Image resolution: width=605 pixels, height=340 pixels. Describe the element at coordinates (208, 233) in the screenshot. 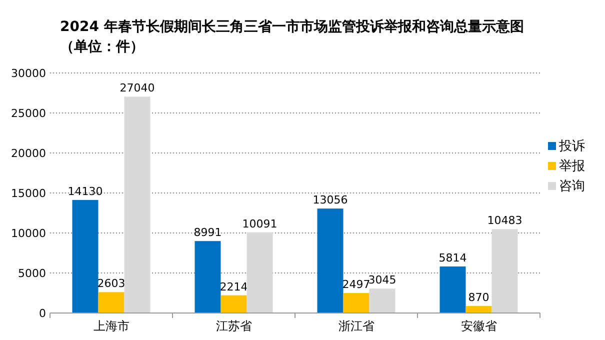

I see `data-label: 8991` at that location.